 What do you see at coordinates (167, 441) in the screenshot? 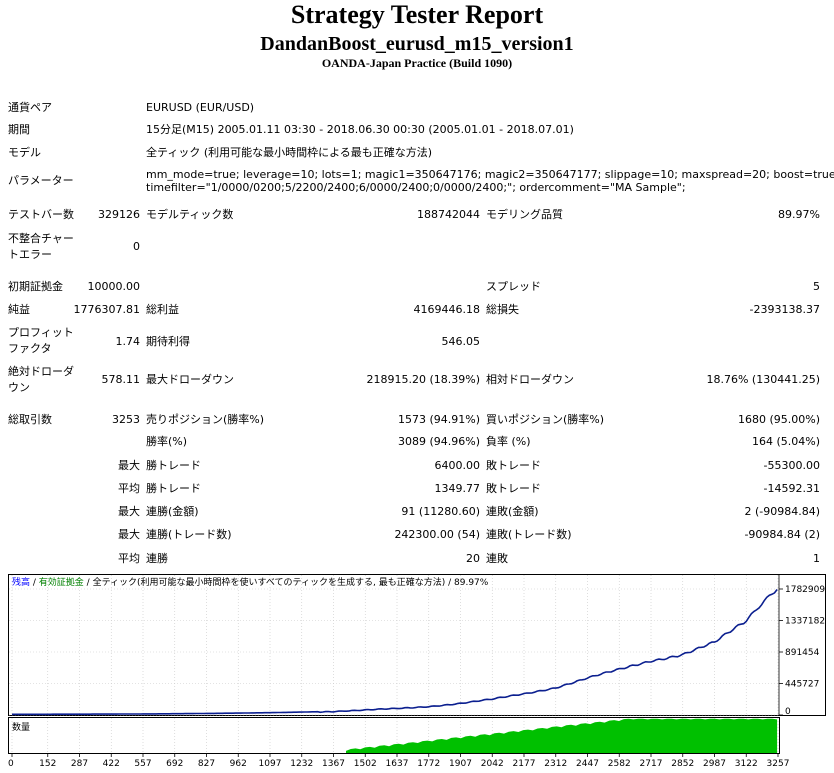
I see `label-profit-trades: 勝率(%)` at bounding box center [167, 441].